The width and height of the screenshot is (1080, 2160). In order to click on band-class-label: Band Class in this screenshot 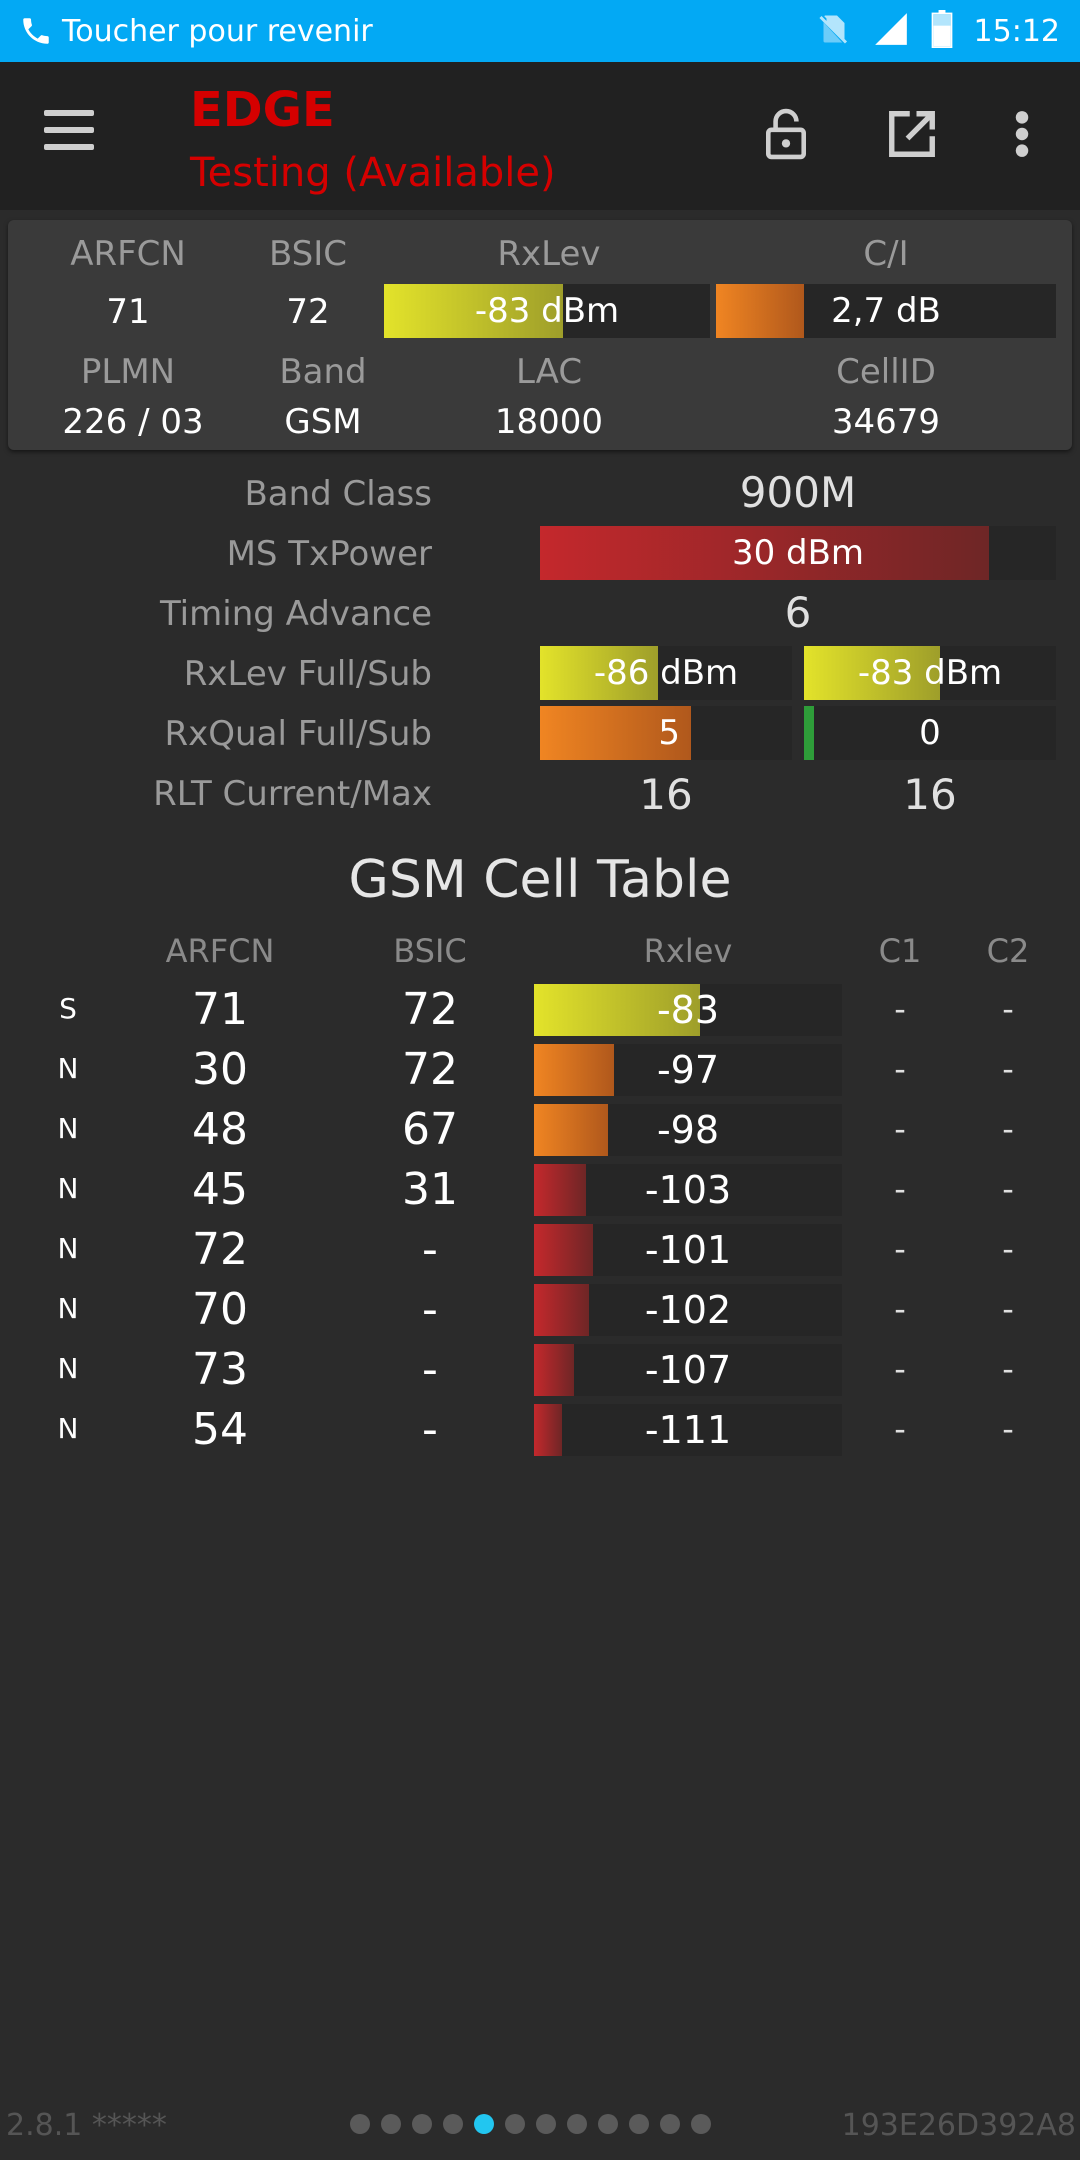, I will do `click(338, 494)`.